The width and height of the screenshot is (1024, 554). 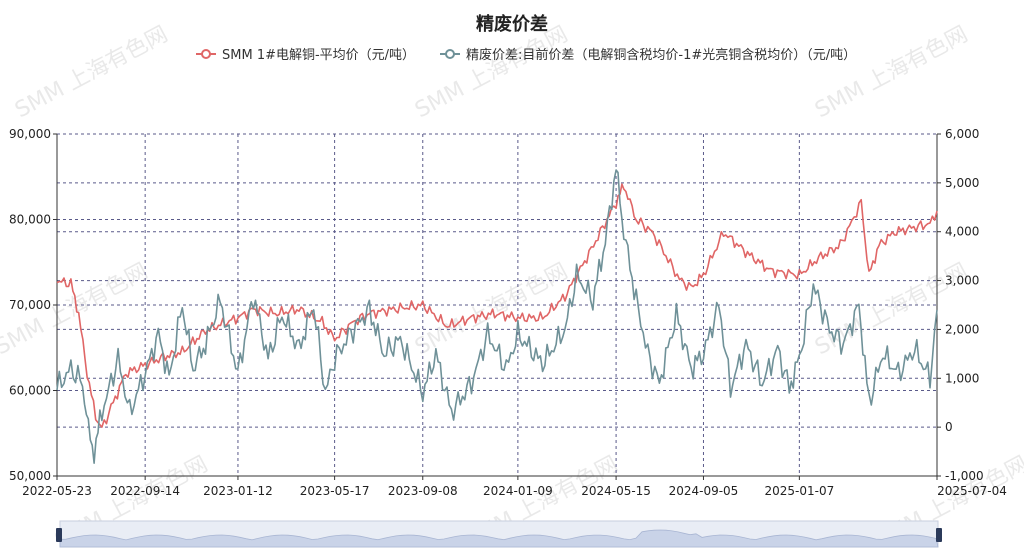 What do you see at coordinates (518, 491) in the screenshot?
I see `x-tick-label: 2024-01-09` at bounding box center [518, 491].